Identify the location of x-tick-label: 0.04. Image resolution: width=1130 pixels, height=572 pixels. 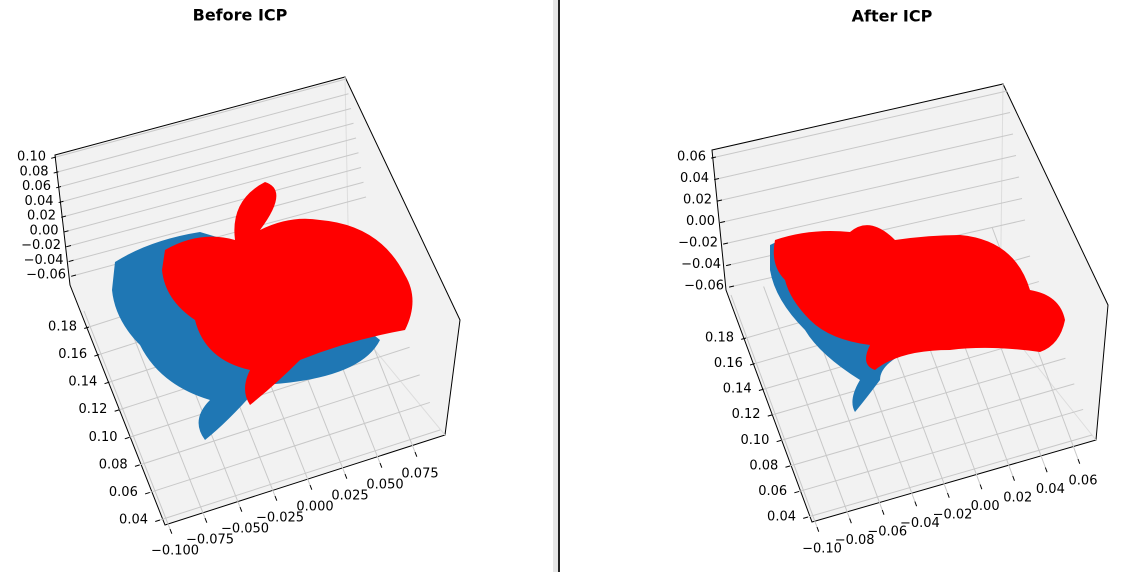
(1050, 489).